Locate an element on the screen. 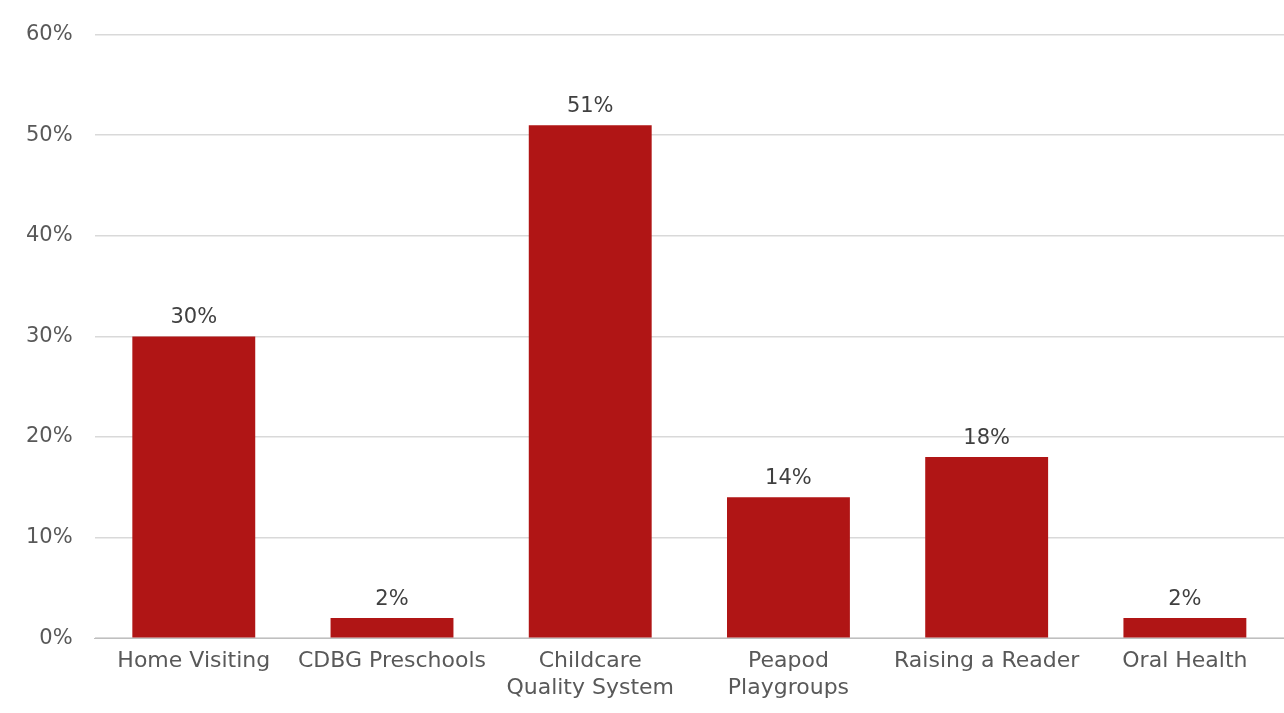 Image resolution: width=1284 pixels, height=713 pixels. y-tick-label: 40% is located at coordinates (49, 234).